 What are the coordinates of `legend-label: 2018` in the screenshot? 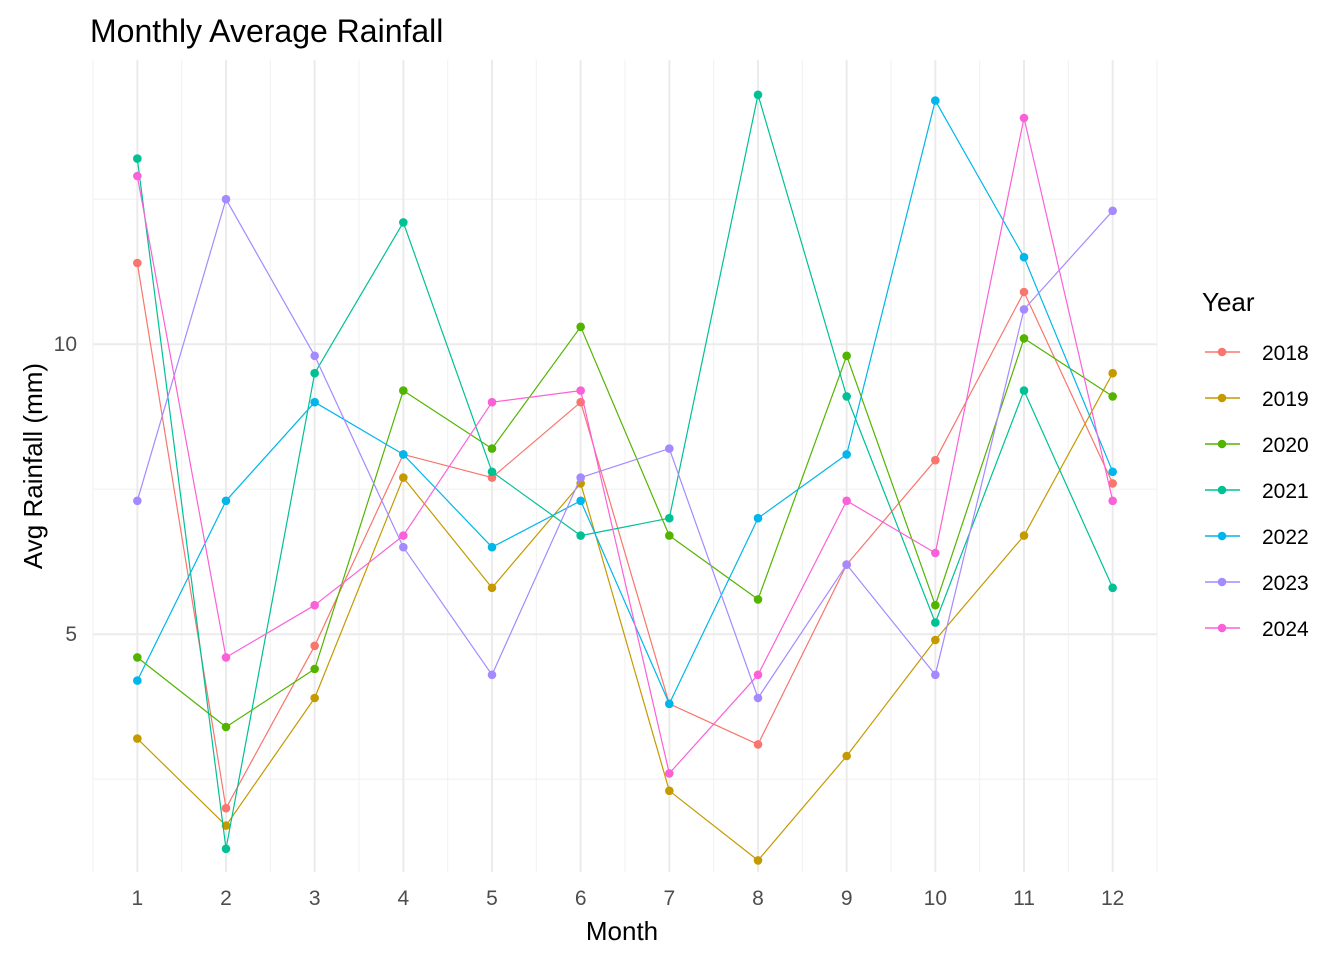 It's located at (1285, 353).